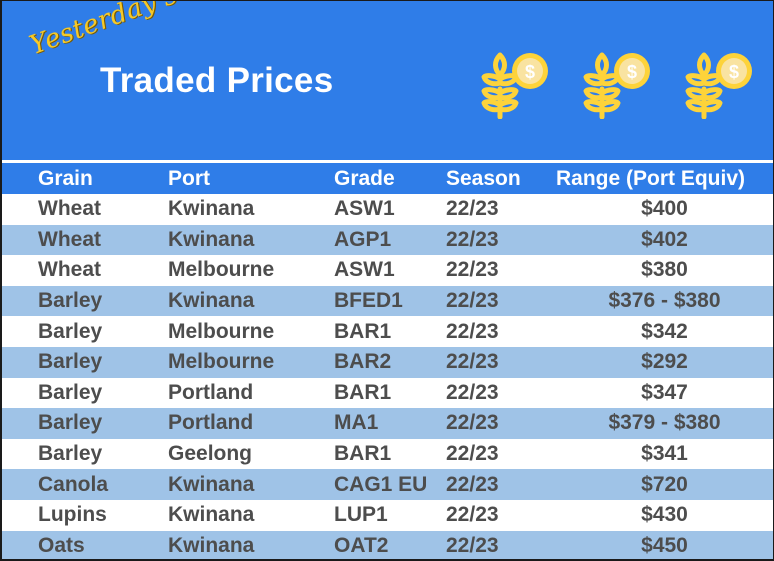 The image size is (774, 561). I want to click on cell-grade: CAG1 EU, so click(381, 484).